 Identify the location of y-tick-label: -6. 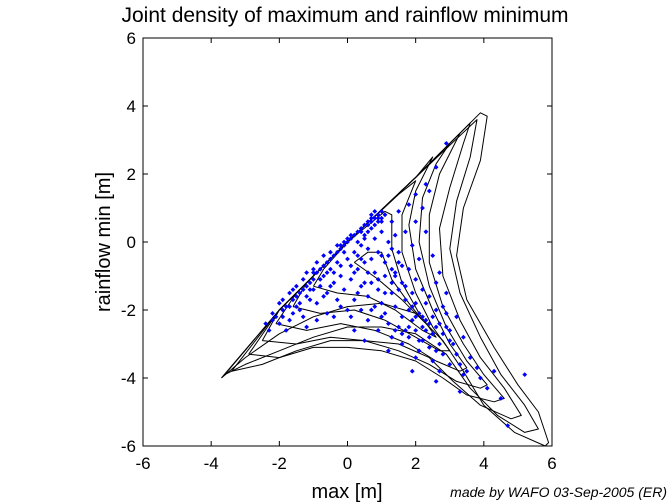
(128, 446).